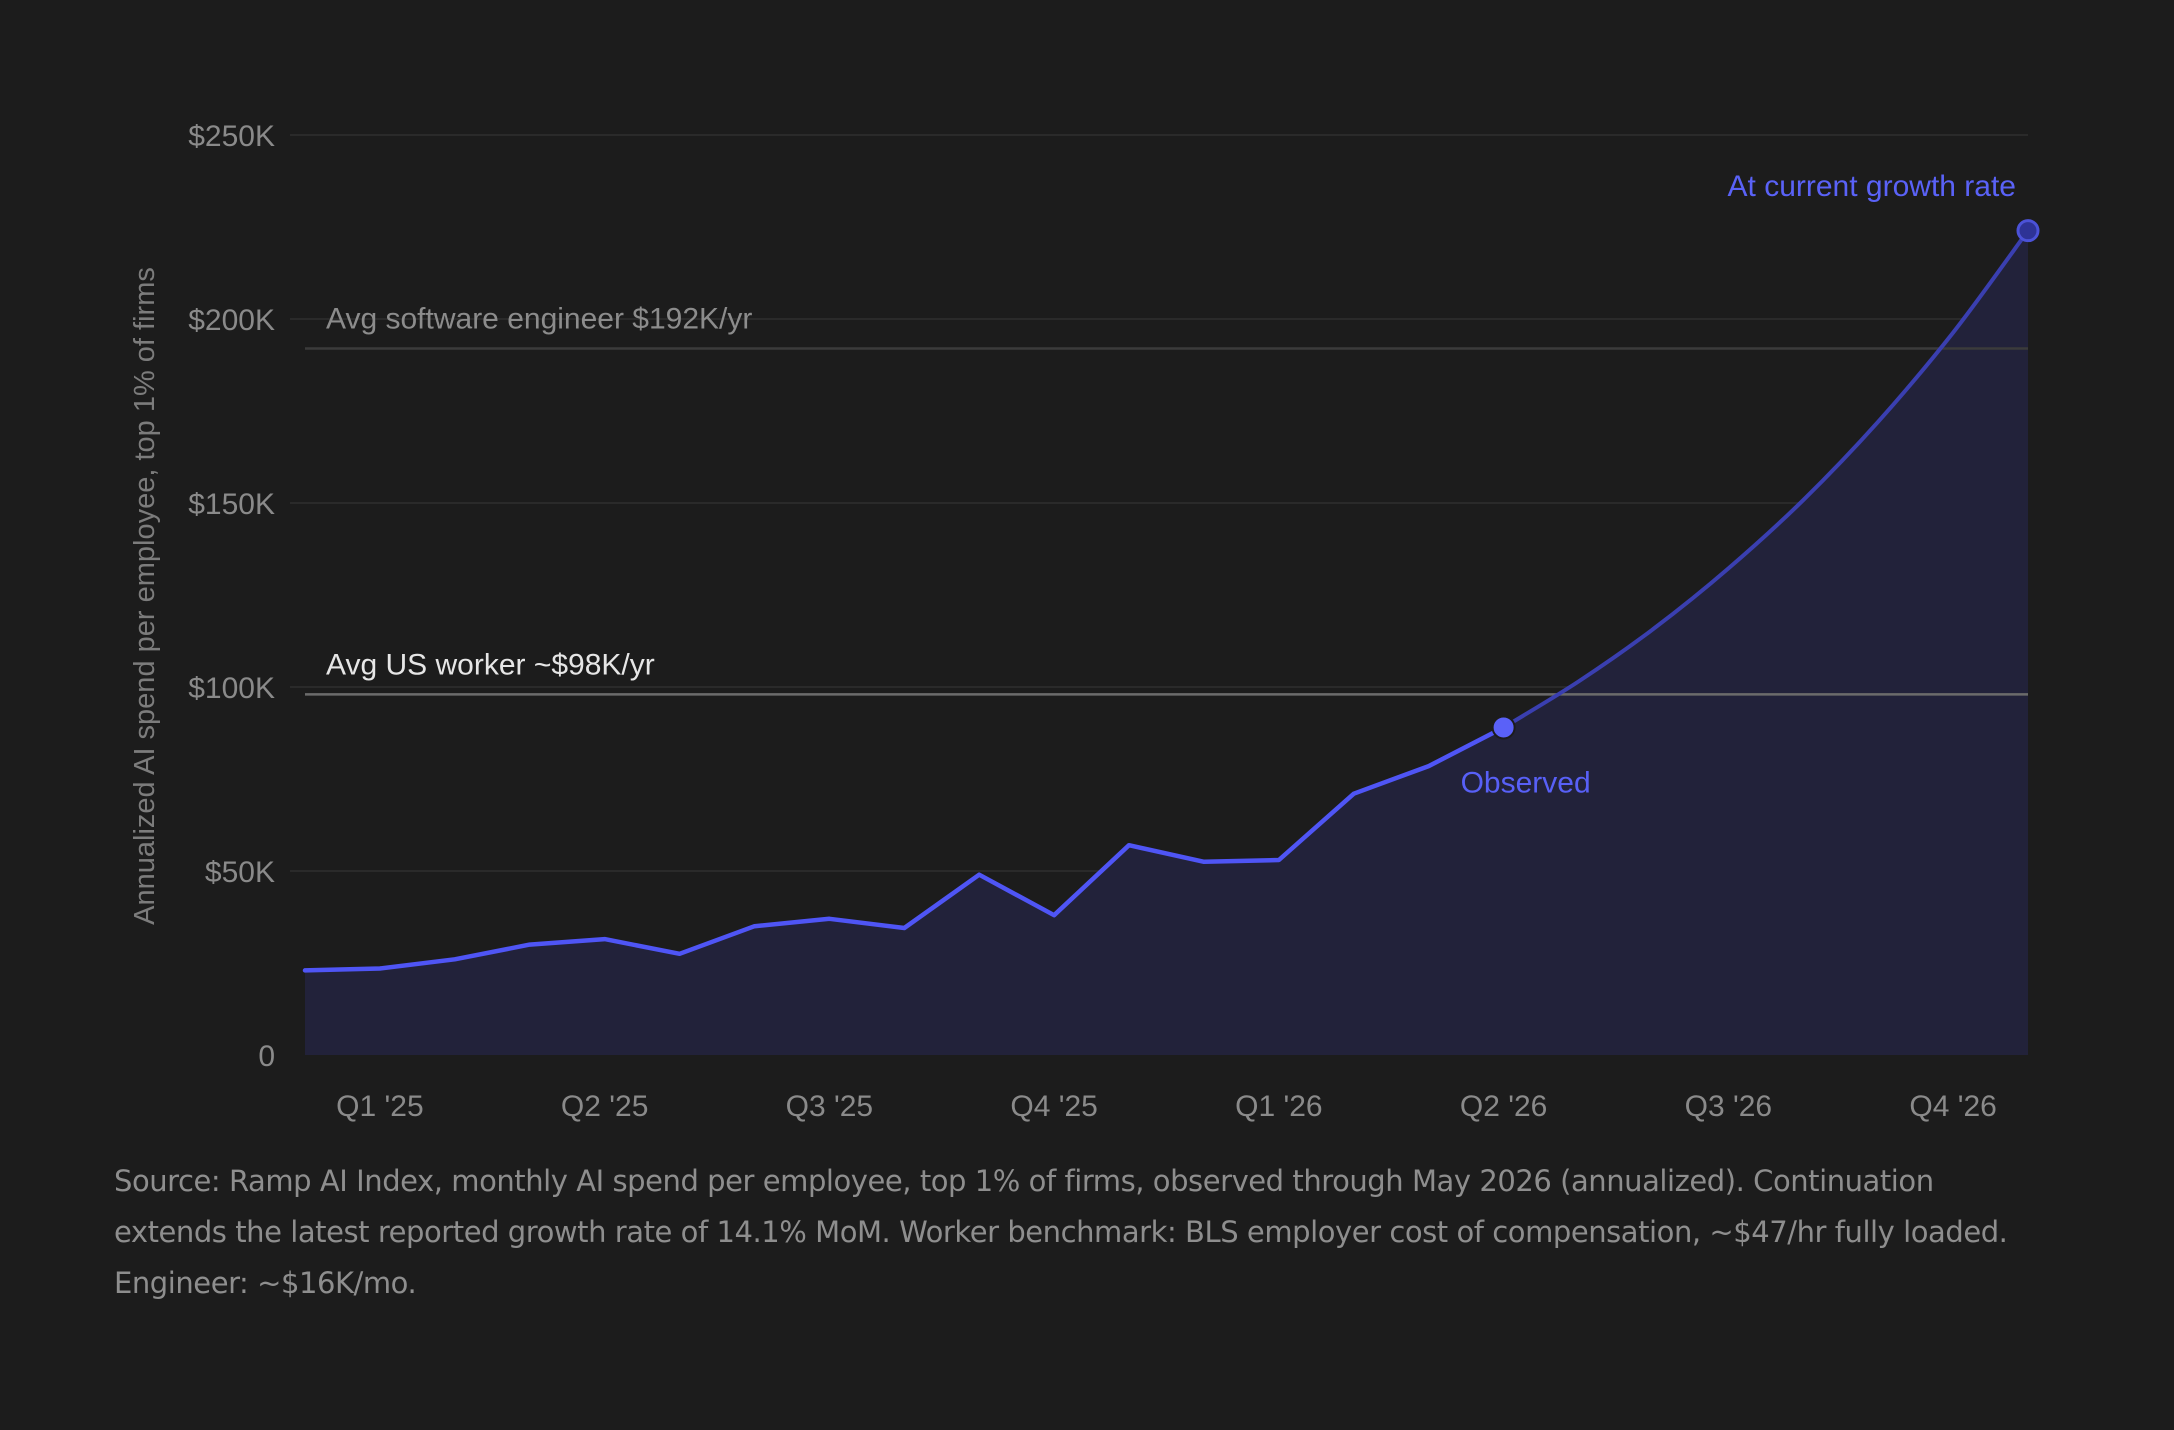 The width and height of the screenshot is (2174, 1430). What do you see at coordinates (231, 136) in the screenshot?
I see `y-tick-label: $250K` at bounding box center [231, 136].